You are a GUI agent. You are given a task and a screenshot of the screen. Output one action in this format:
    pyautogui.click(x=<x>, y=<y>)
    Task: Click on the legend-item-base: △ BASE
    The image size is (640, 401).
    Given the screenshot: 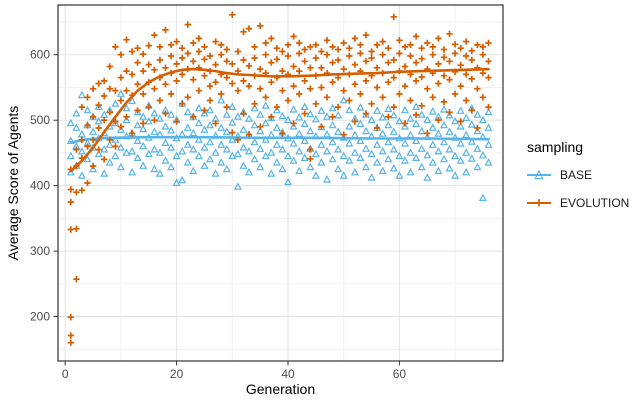 What is the action you would take?
    pyautogui.click(x=578, y=174)
    